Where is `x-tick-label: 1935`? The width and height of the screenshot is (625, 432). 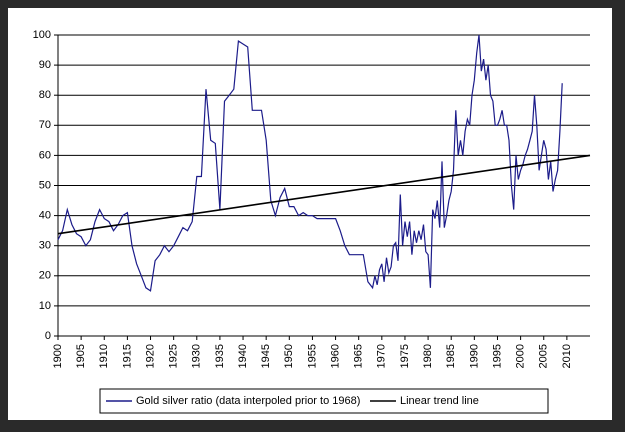
x-tick-label: 1935 is located at coordinates (220, 356).